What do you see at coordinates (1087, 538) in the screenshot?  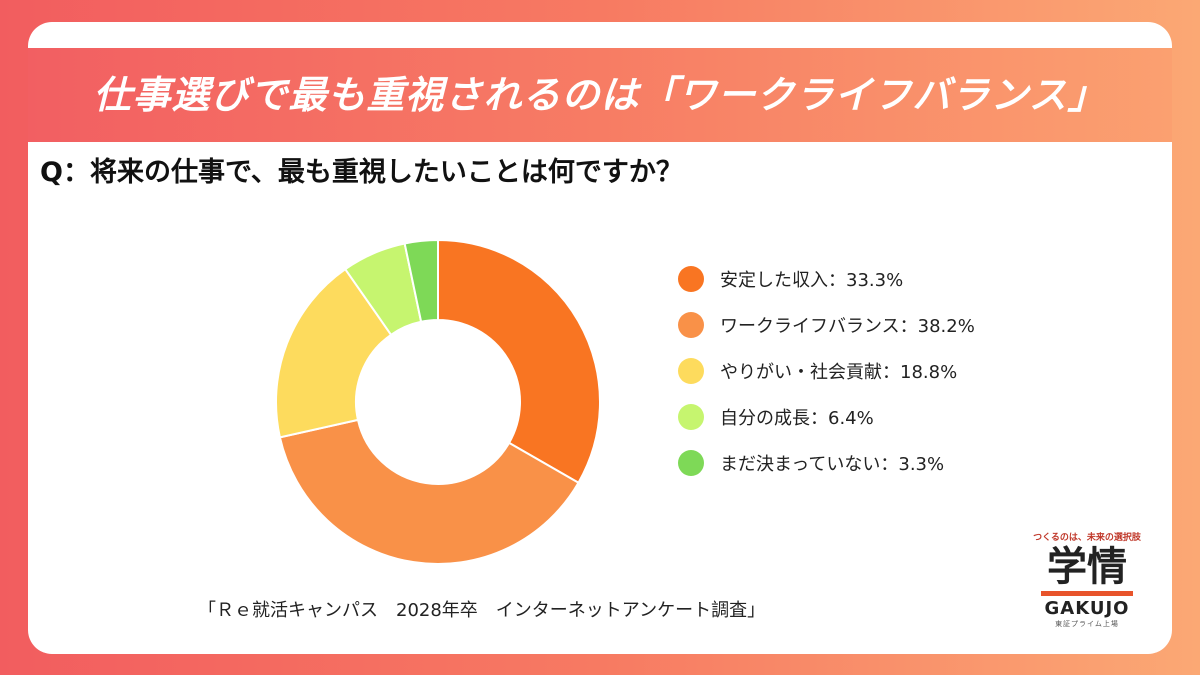 I see `logo-tagline: つくるのは、未来の選択肢` at bounding box center [1087, 538].